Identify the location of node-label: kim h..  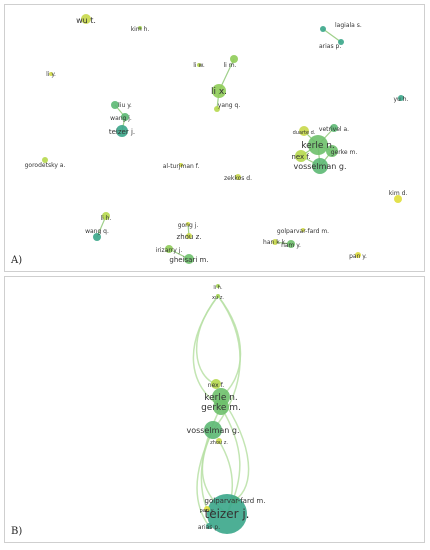
(140, 29).